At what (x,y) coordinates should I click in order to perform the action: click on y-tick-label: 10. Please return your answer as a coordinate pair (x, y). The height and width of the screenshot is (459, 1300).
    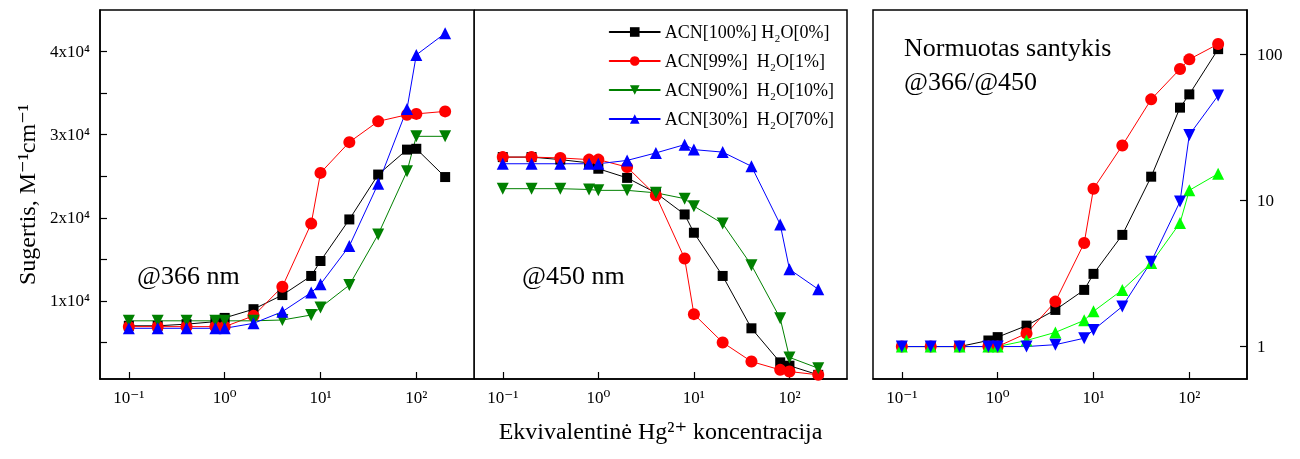
    Looking at the image, I should click on (1265, 200).